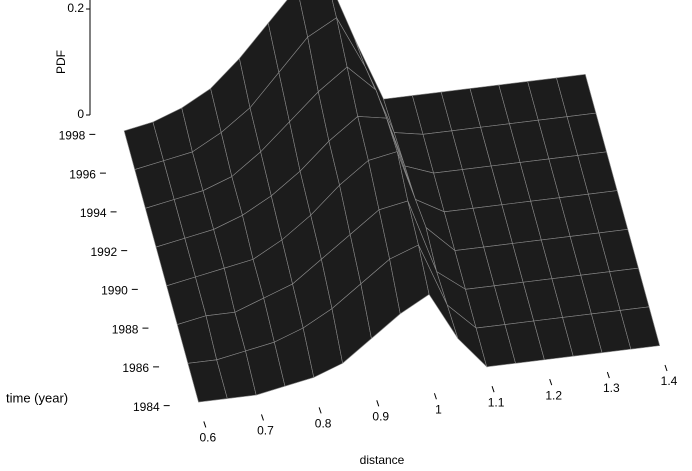 This screenshot has width=692, height=471. I want to click on y-tick-label: 1994, so click(93, 213).